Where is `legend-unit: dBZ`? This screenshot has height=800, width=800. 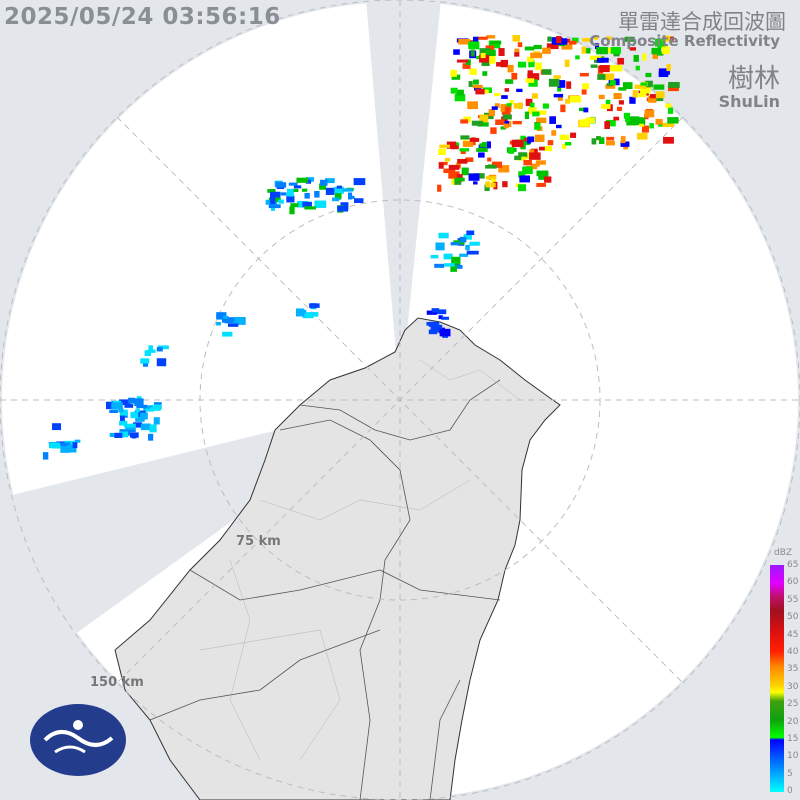
legend-unit: dBZ is located at coordinates (783, 553).